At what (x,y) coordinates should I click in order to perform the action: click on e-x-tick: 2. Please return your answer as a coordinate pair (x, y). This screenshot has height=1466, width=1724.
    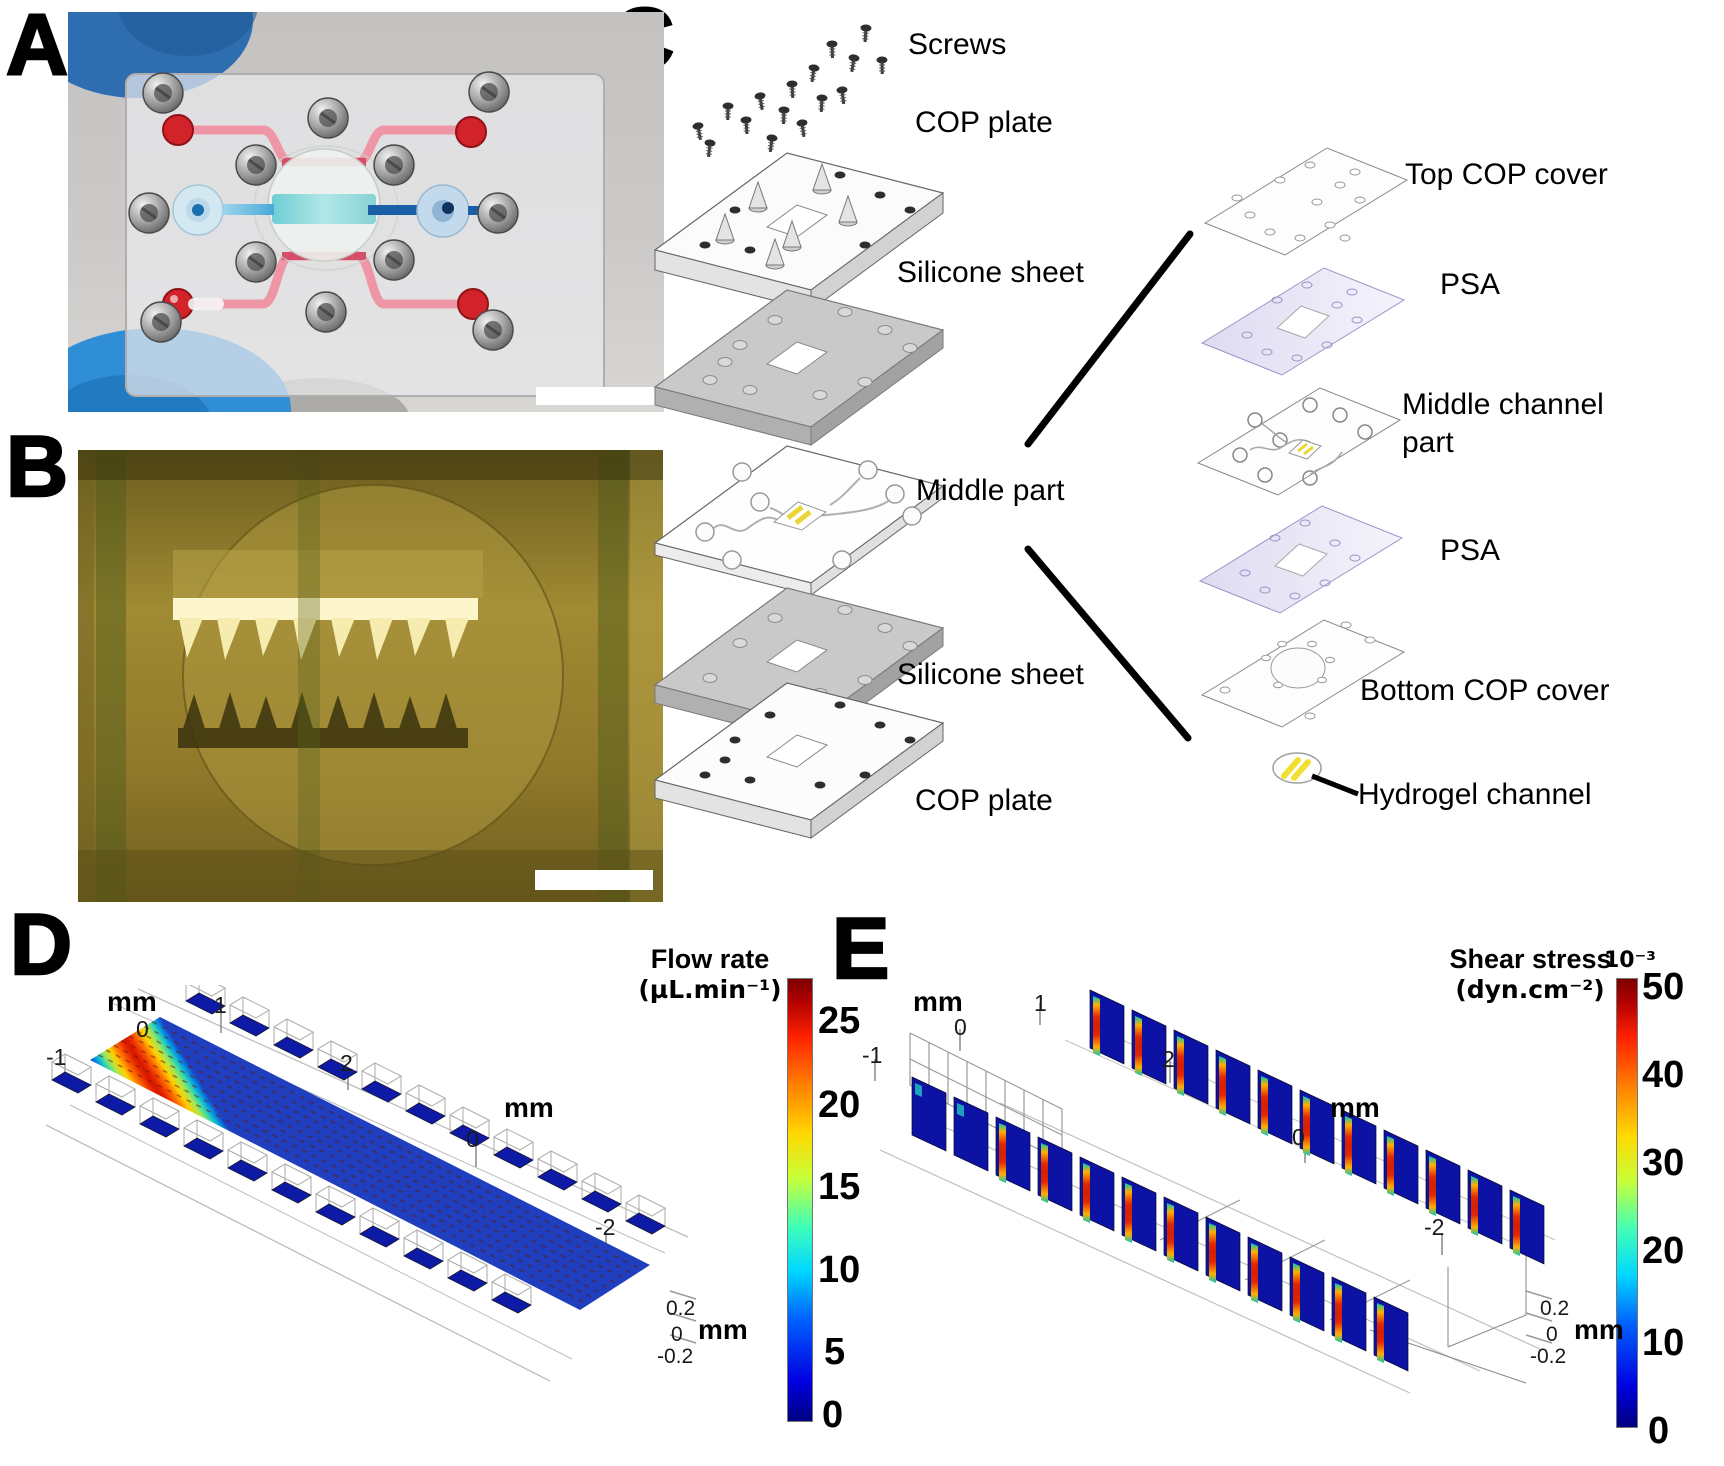
    Looking at the image, I should click on (1168, 1059).